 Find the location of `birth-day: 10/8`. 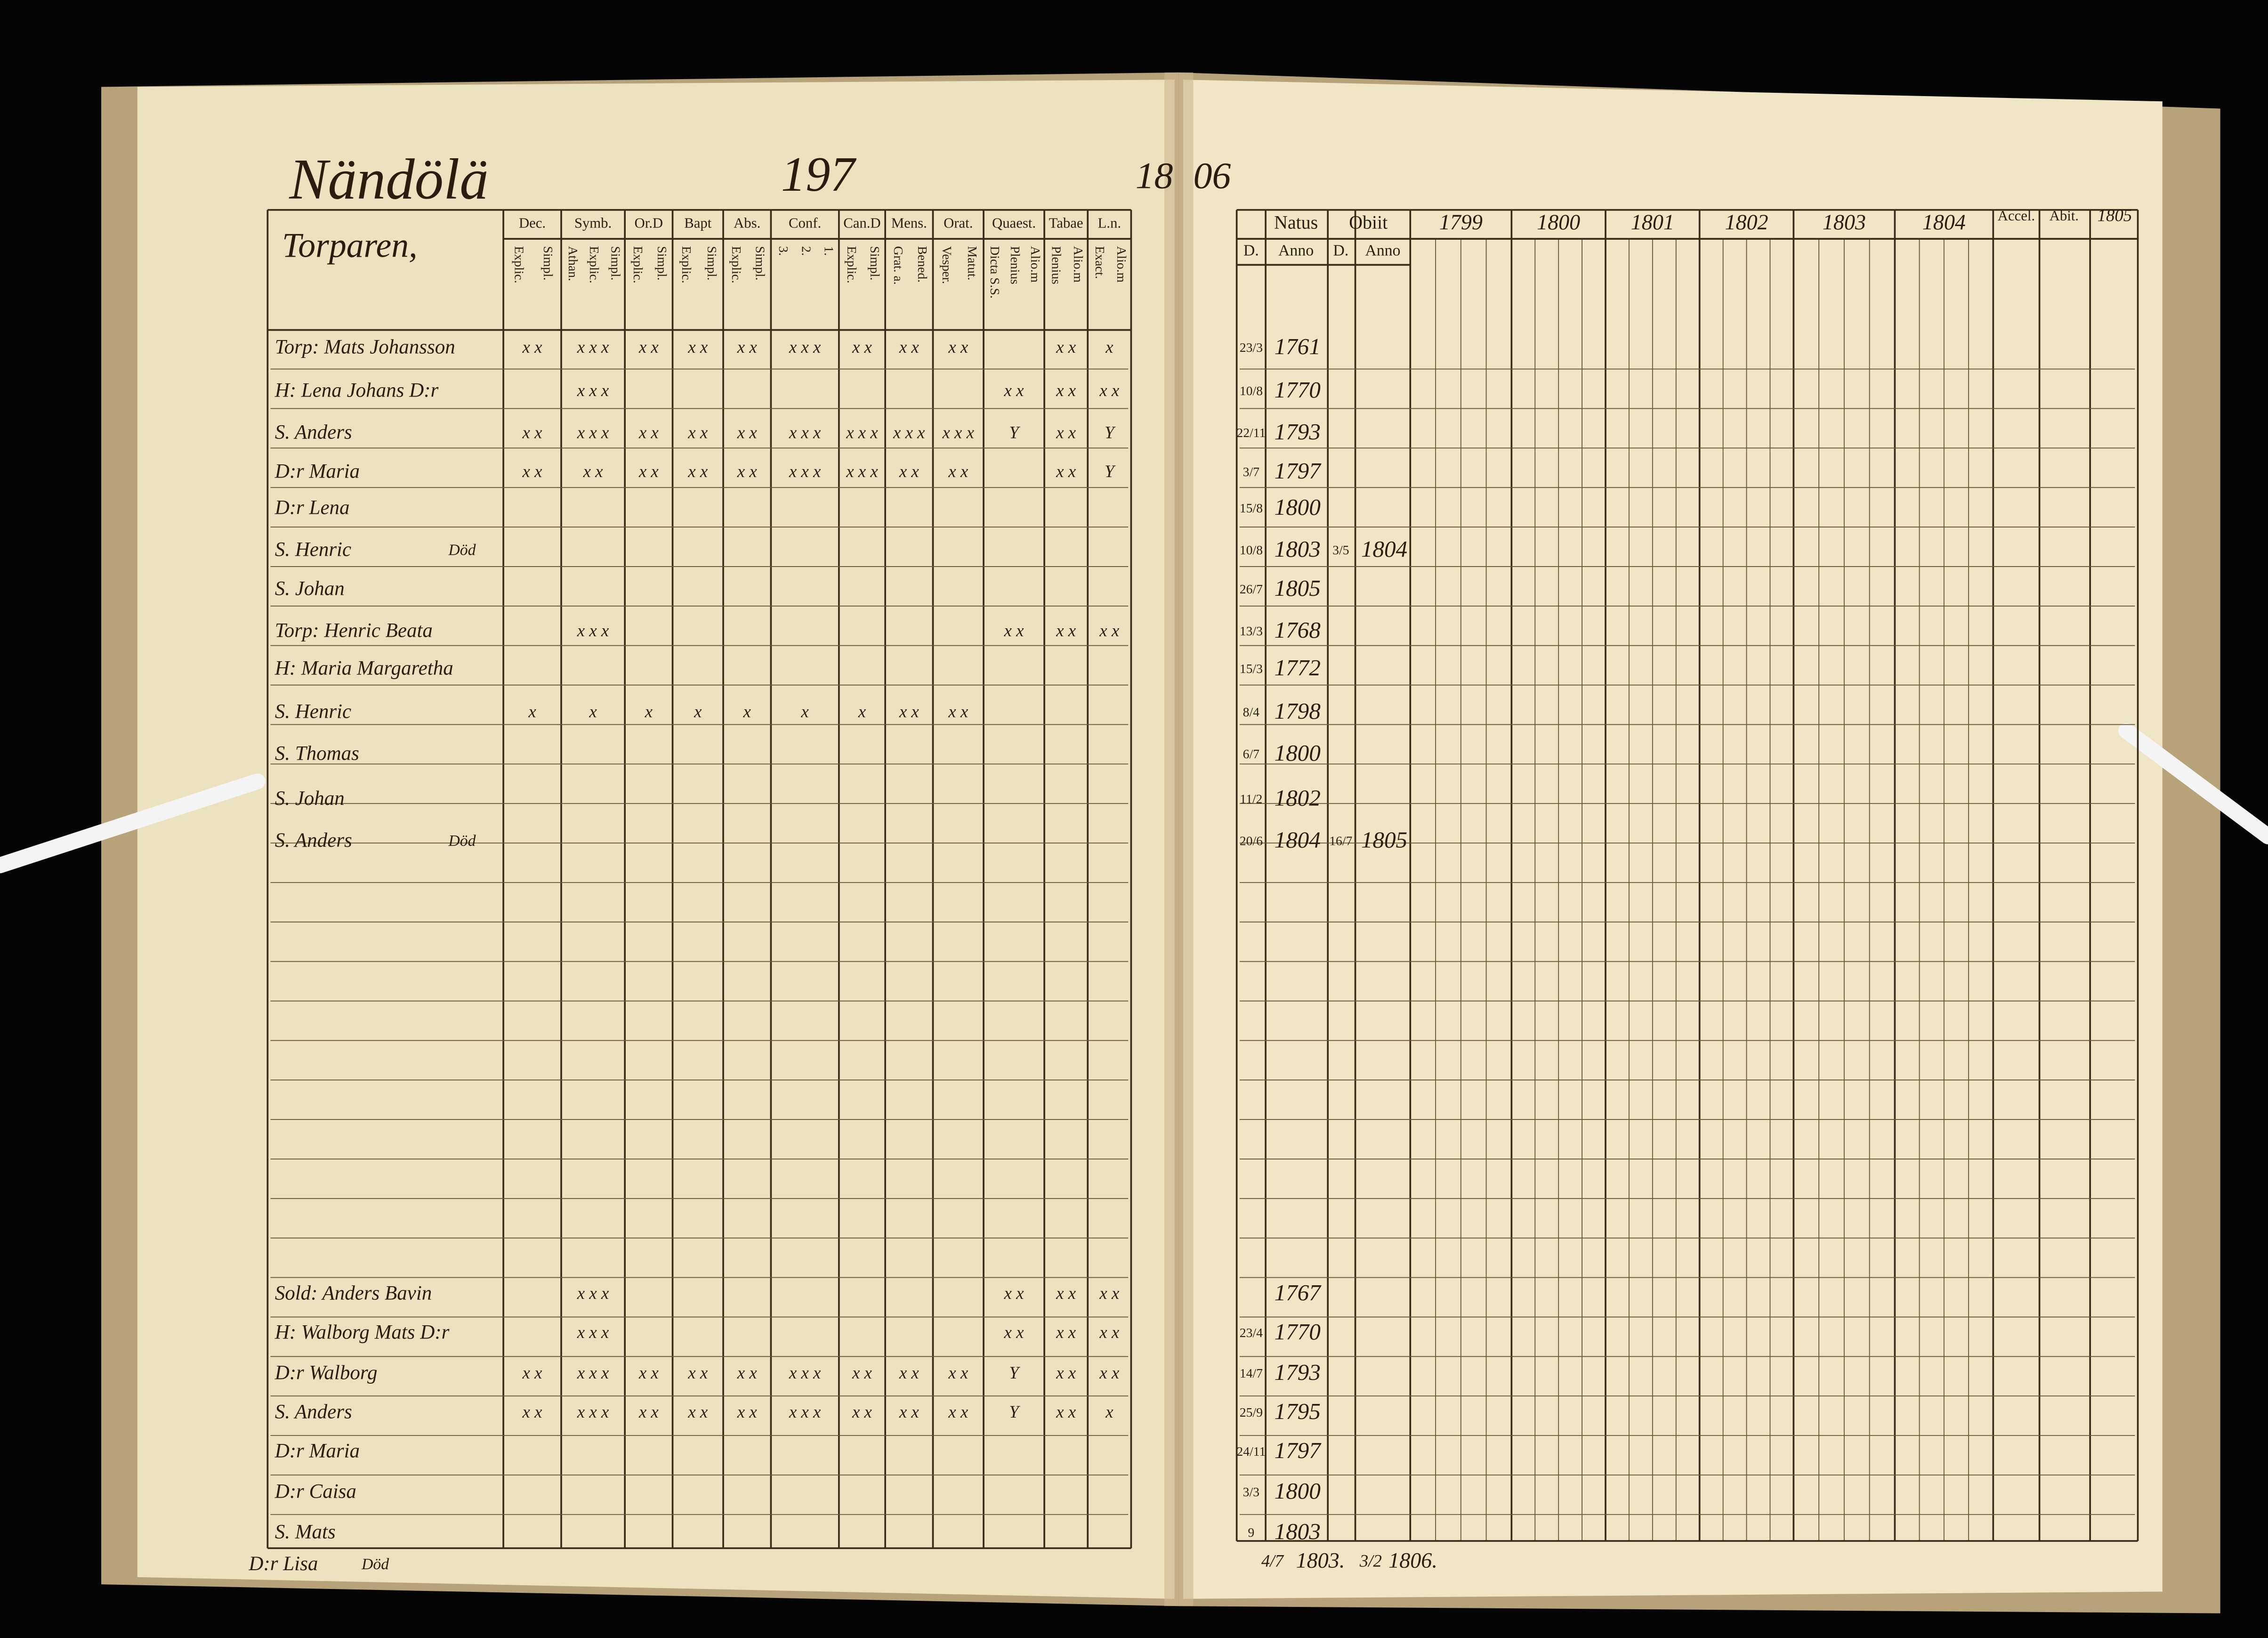

birth-day: 10/8 is located at coordinates (1252, 550).